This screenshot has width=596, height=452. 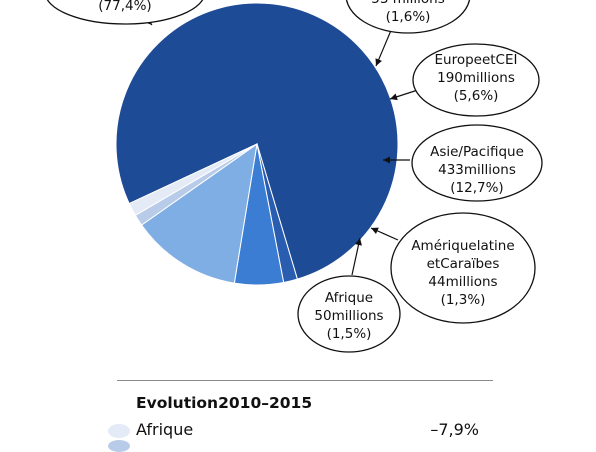 I want to click on callout-label-main: (77,4%), so click(x=124, y=7).